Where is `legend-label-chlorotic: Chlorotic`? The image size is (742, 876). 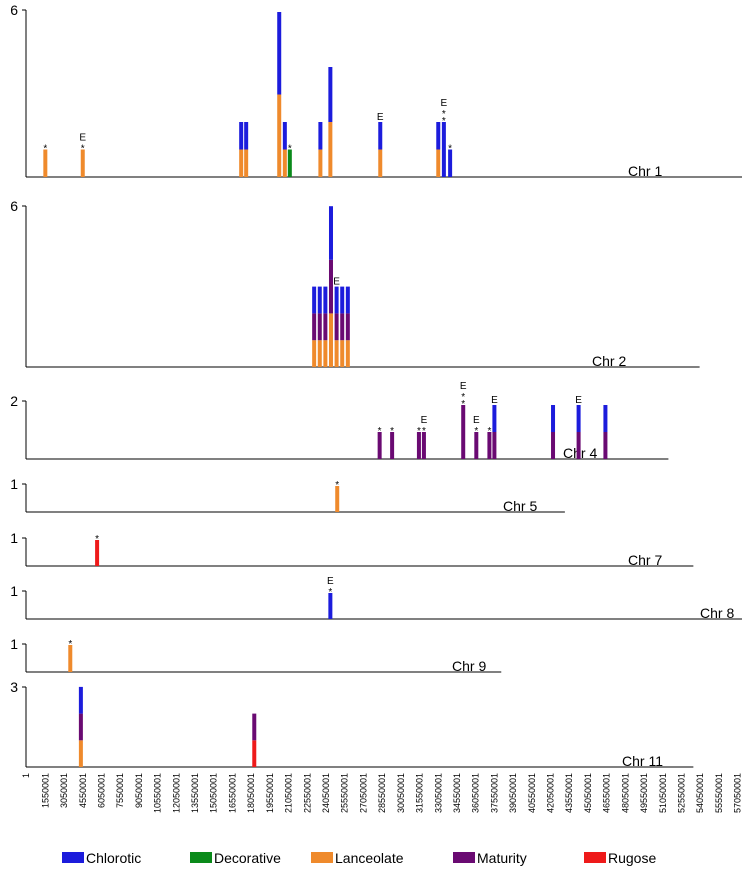
legend-label-chlorotic: Chlorotic is located at coordinates (113, 858).